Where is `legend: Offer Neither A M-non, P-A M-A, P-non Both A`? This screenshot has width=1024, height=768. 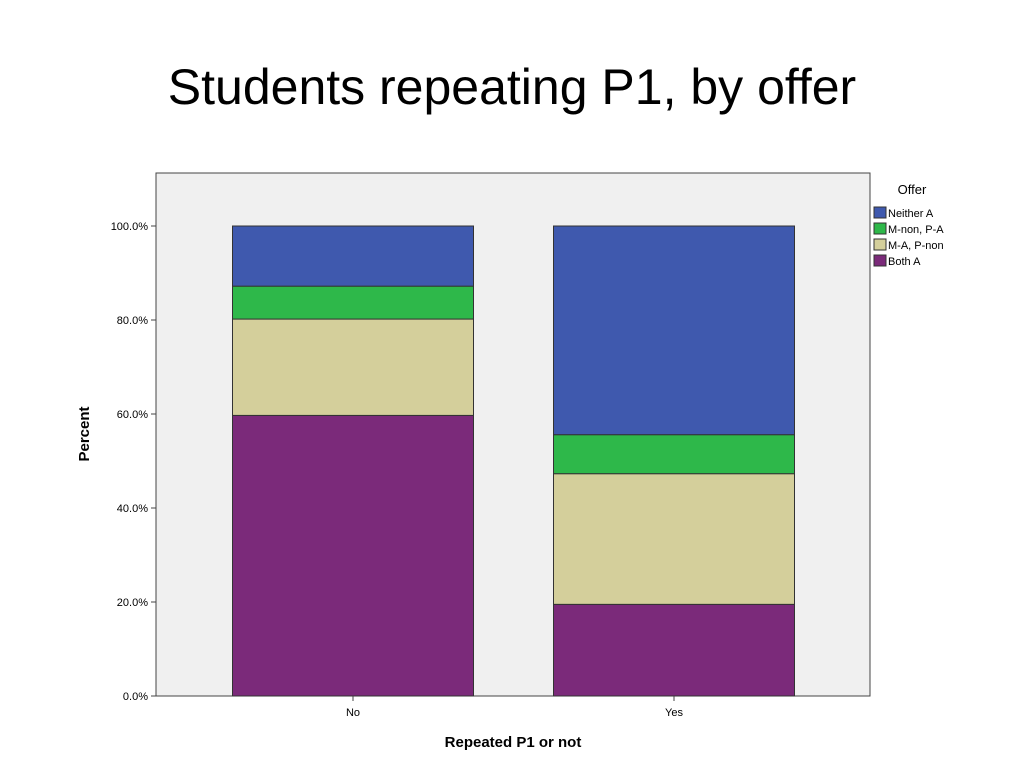
legend: Offer Neither A M-non, P-A M-A, P-non Both A is located at coordinates (908, 225).